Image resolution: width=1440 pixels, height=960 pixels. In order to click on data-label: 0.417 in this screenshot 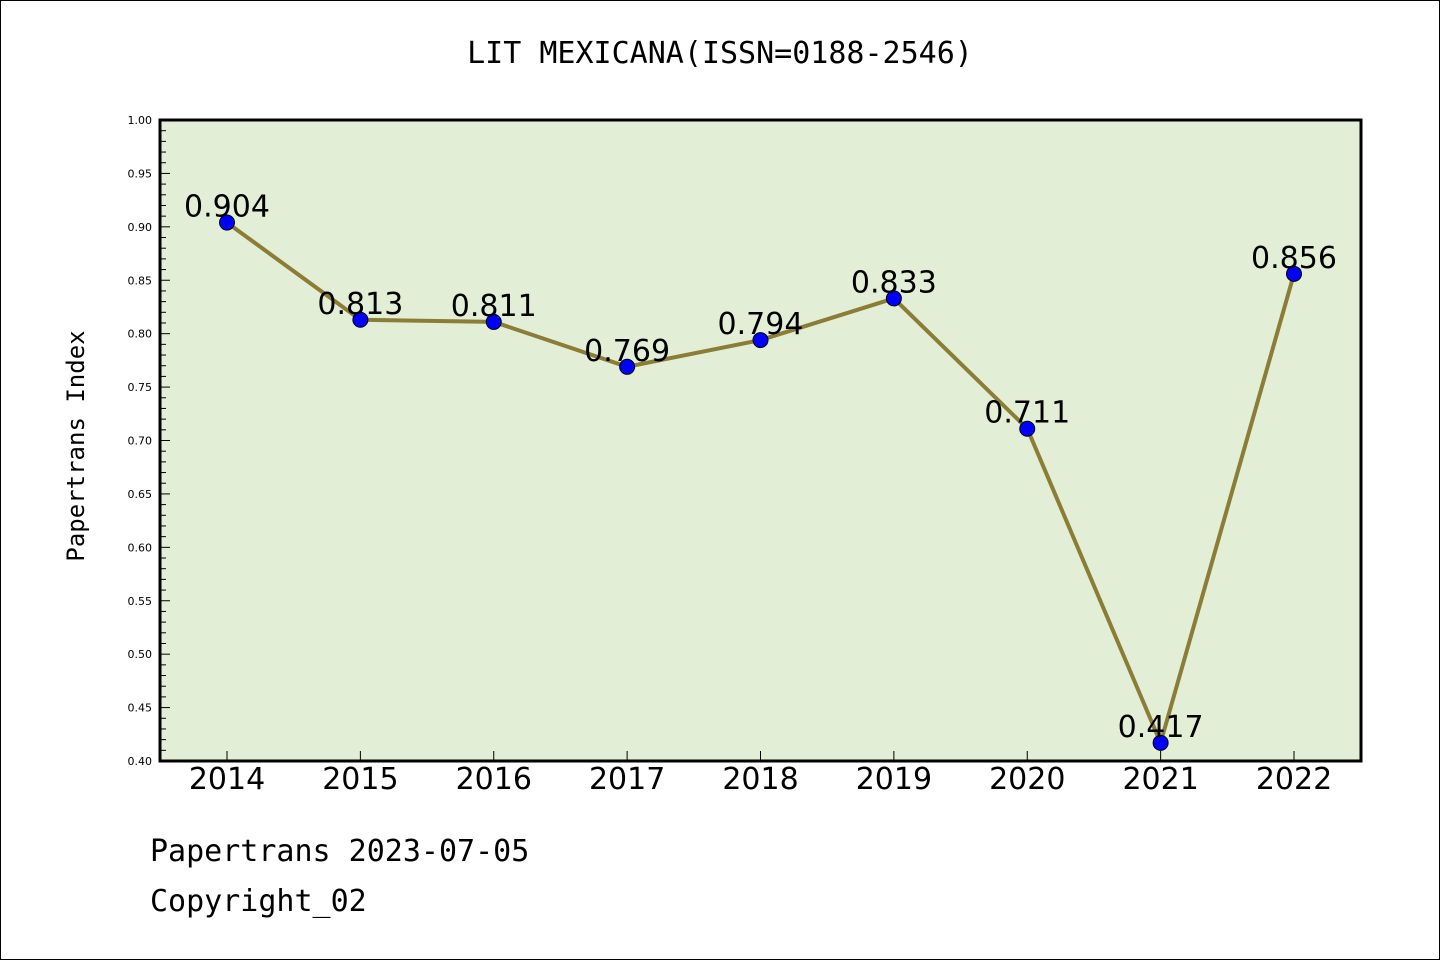, I will do `click(1161, 727)`.